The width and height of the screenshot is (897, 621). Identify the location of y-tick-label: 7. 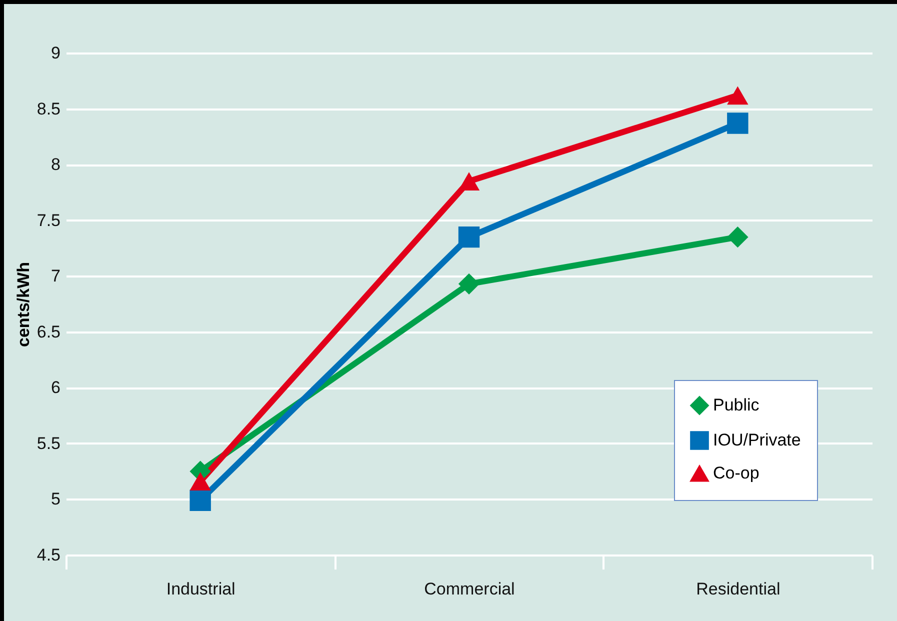
(55, 276).